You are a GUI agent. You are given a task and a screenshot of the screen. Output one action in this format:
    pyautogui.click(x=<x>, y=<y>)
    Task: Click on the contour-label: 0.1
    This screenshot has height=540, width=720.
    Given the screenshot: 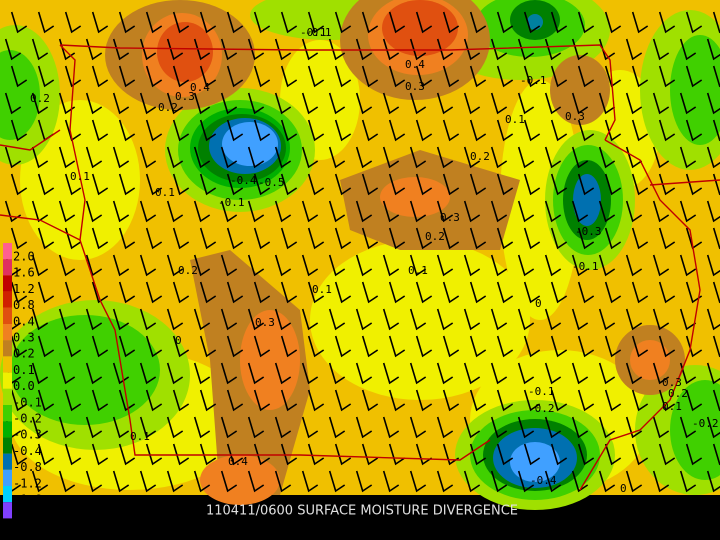 What is the action you would take?
    pyautogui.click(x=140, y=436)
    